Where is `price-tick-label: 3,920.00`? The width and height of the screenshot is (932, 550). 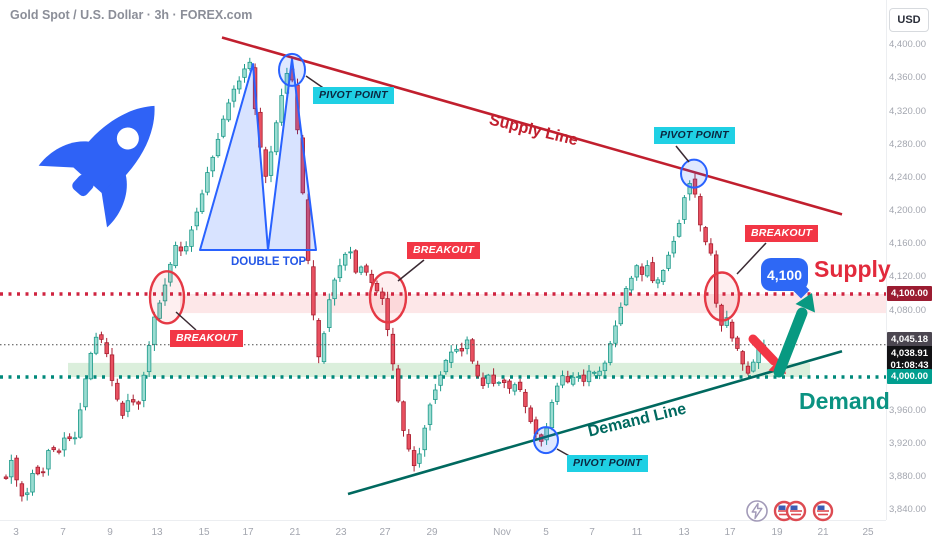
price-tick-label: 3,920.00 is located at coordinates (907, 443).